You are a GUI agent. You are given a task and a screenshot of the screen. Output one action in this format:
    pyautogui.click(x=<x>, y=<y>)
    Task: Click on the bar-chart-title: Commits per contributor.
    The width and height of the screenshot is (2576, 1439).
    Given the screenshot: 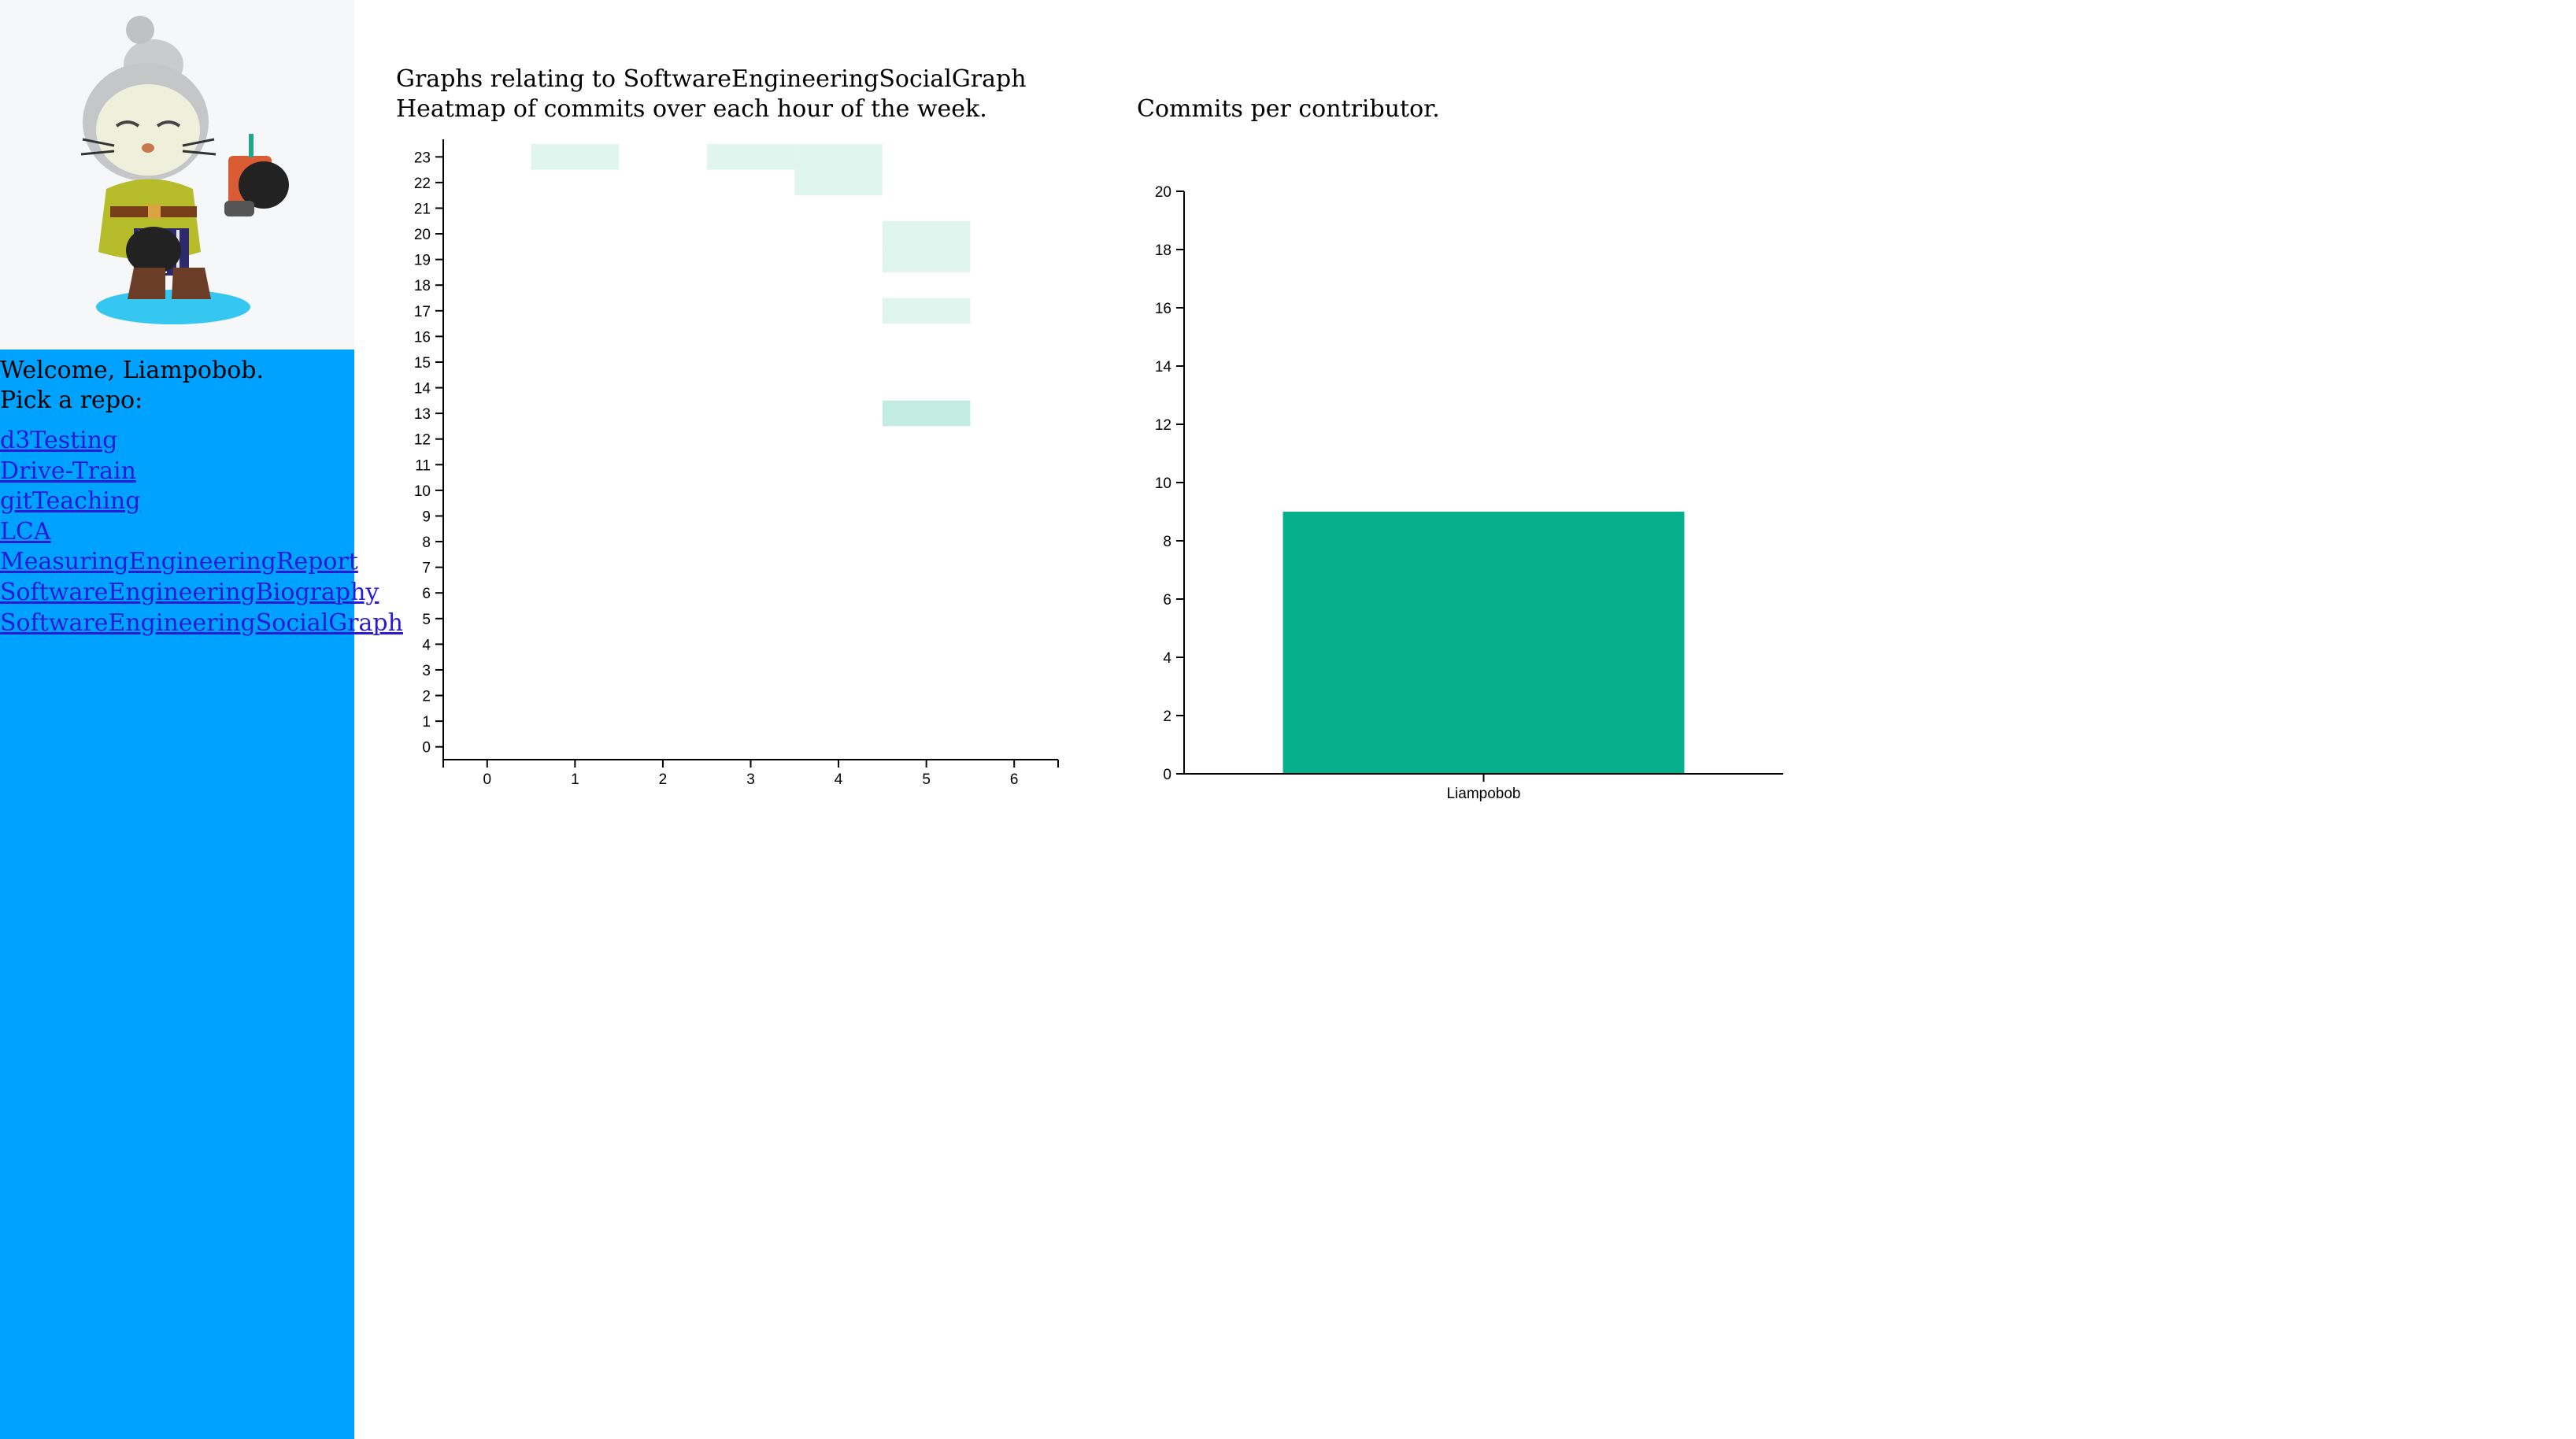 What is the action you would take?
    pyautogui.click(x=1288, y=109)
    